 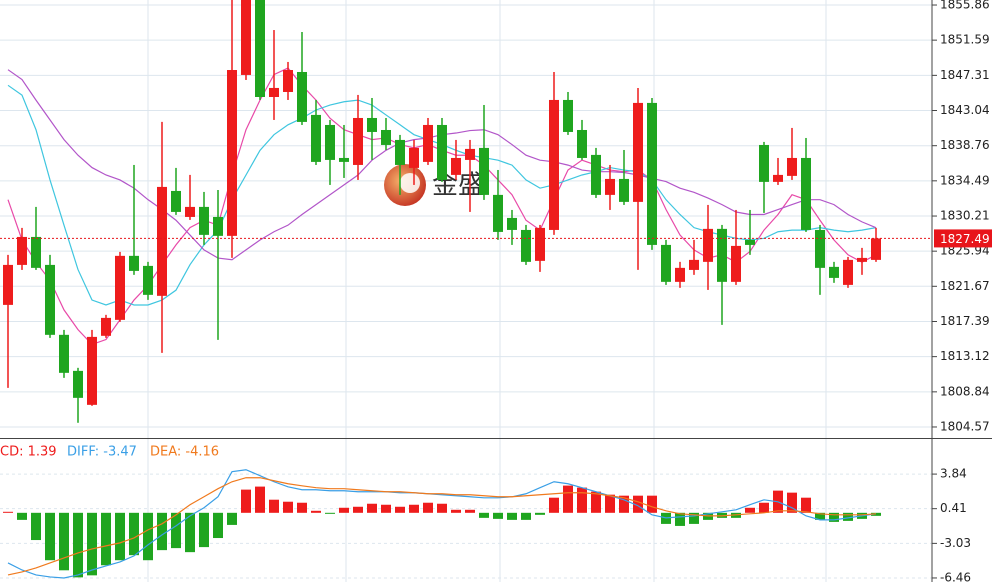 I want to click on y-tick-label: -6.46, so click(x=955, y=576).